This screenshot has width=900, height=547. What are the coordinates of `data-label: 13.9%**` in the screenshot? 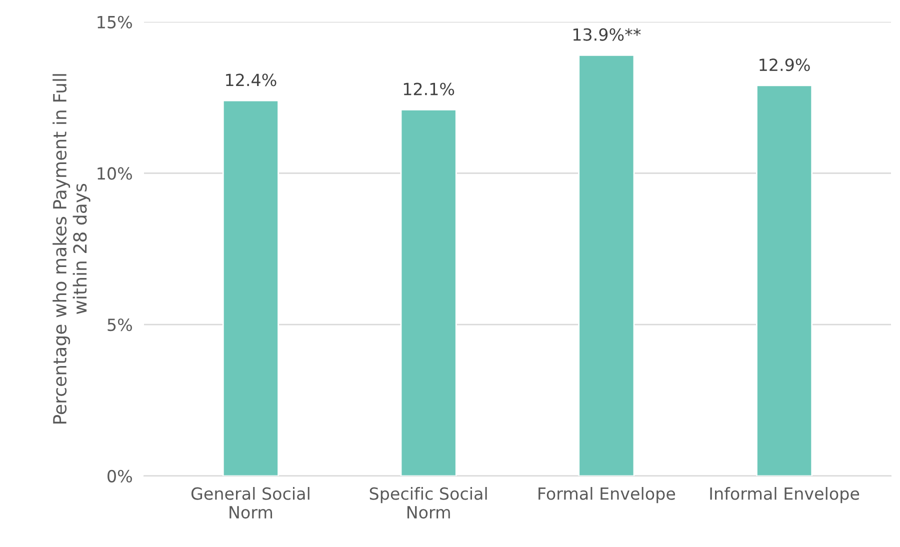 It's located at (607, 34).